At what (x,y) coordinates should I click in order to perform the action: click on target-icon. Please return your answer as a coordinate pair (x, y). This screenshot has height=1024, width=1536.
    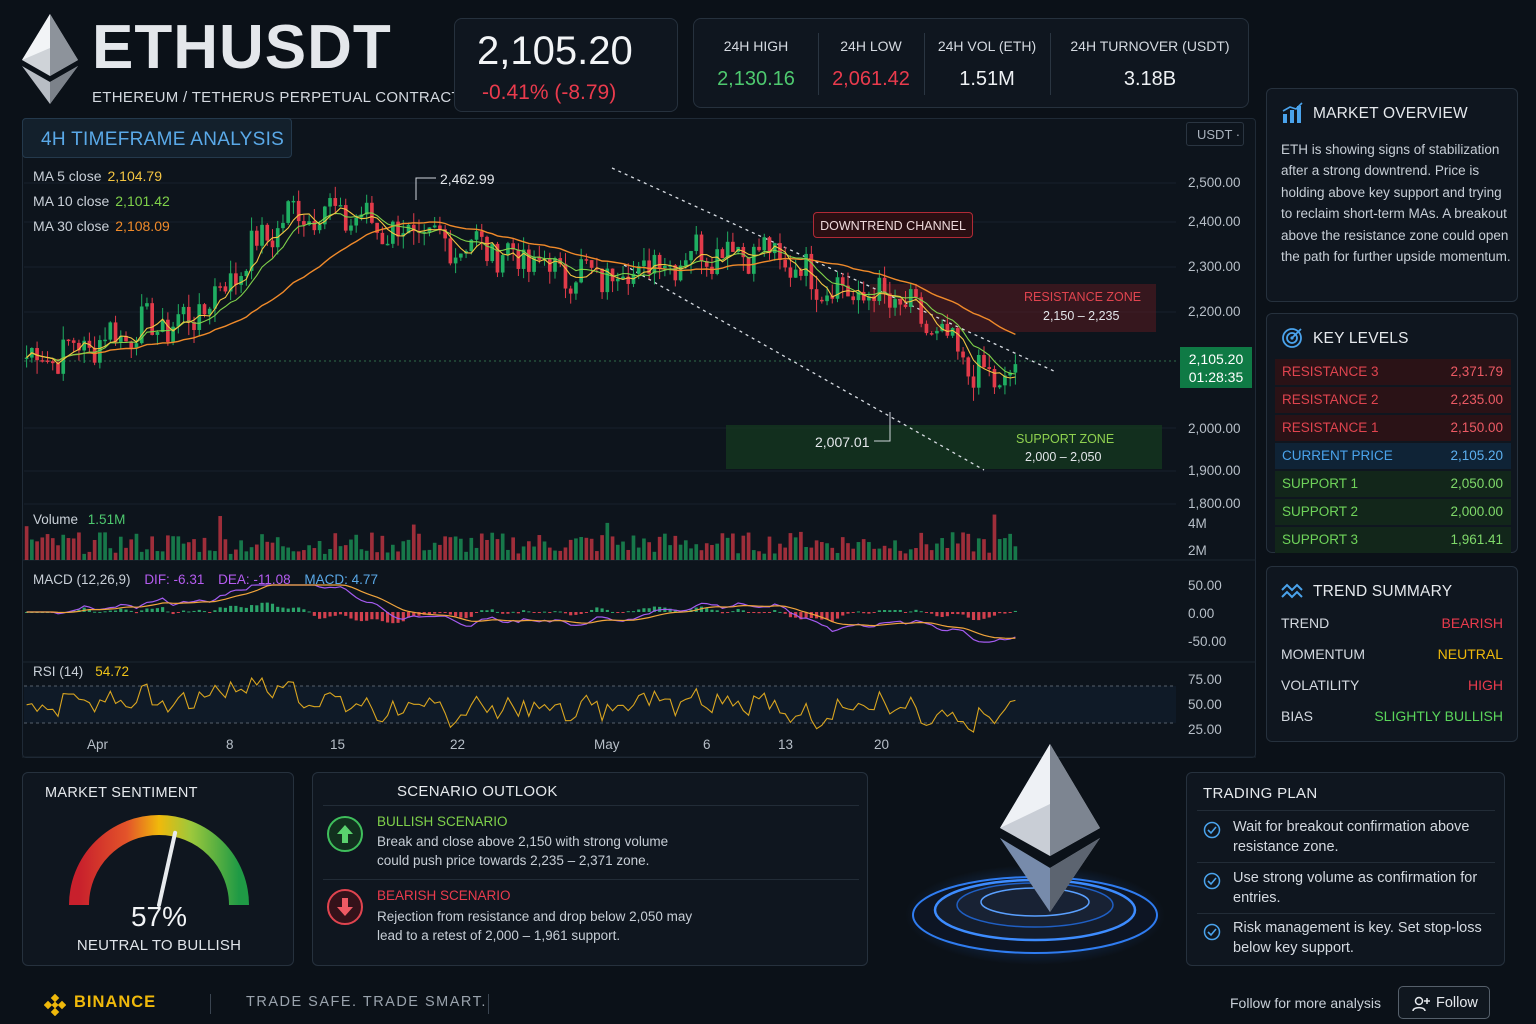
    Looking at the image, I should click on (1292, 338).